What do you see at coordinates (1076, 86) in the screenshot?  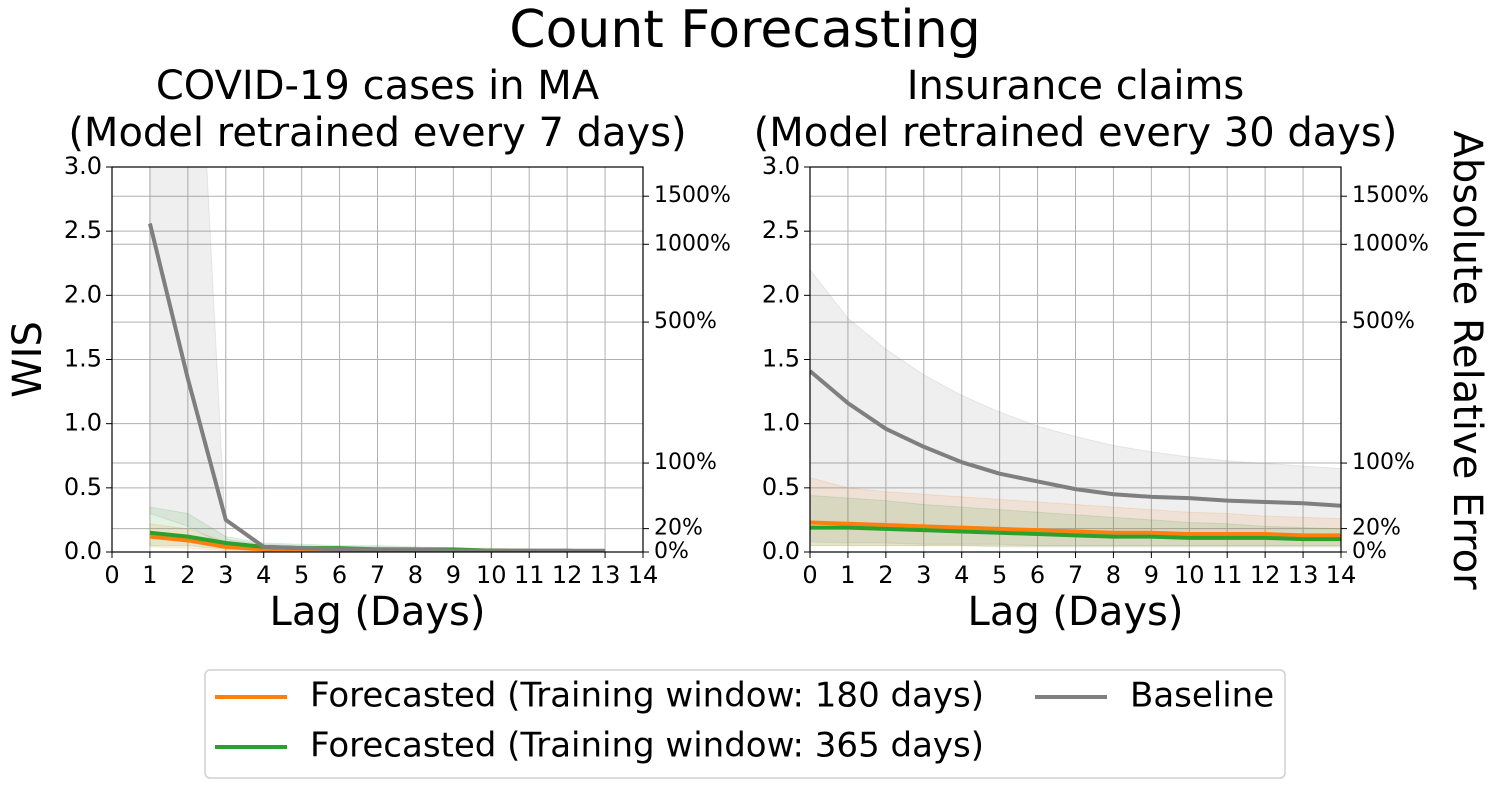 I see `subplot-title: Insurance claims` at bounding box center [1076, 86].